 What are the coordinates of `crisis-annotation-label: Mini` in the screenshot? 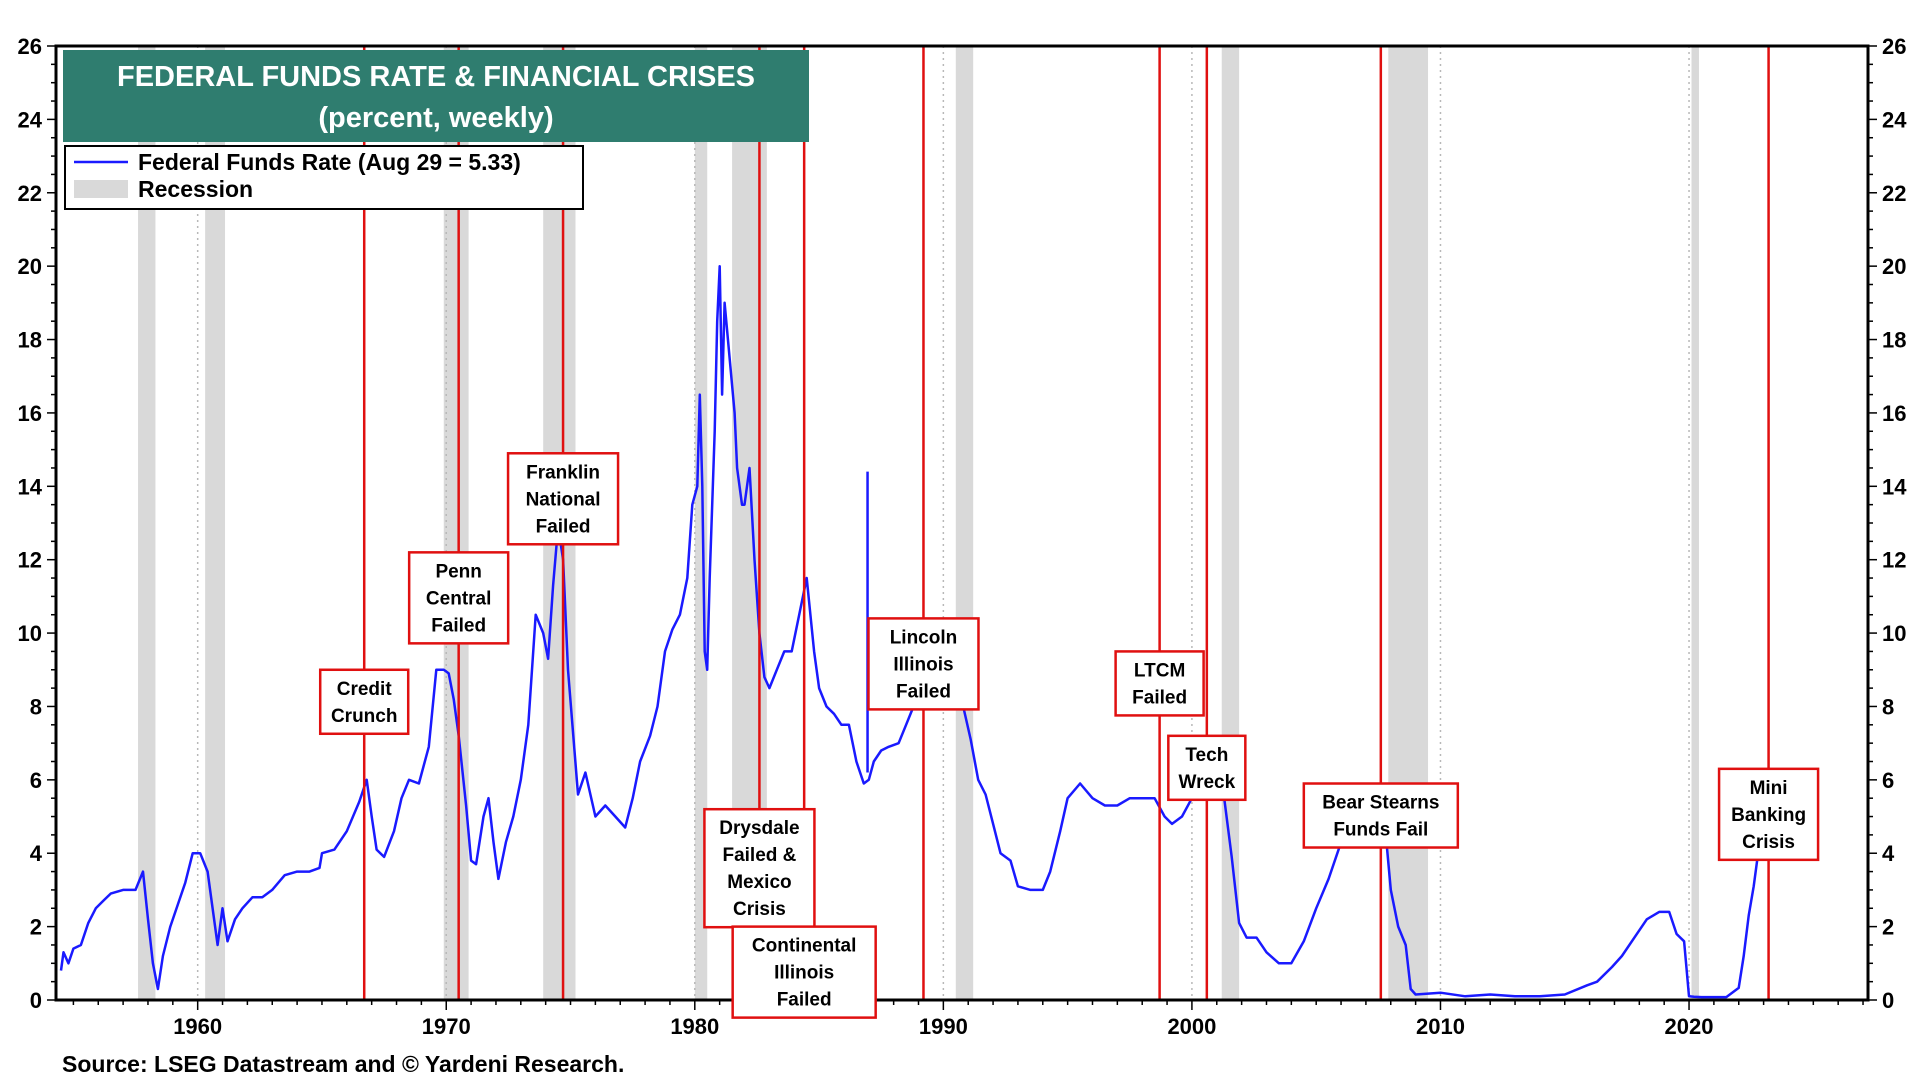 It's located at (1769, 788).